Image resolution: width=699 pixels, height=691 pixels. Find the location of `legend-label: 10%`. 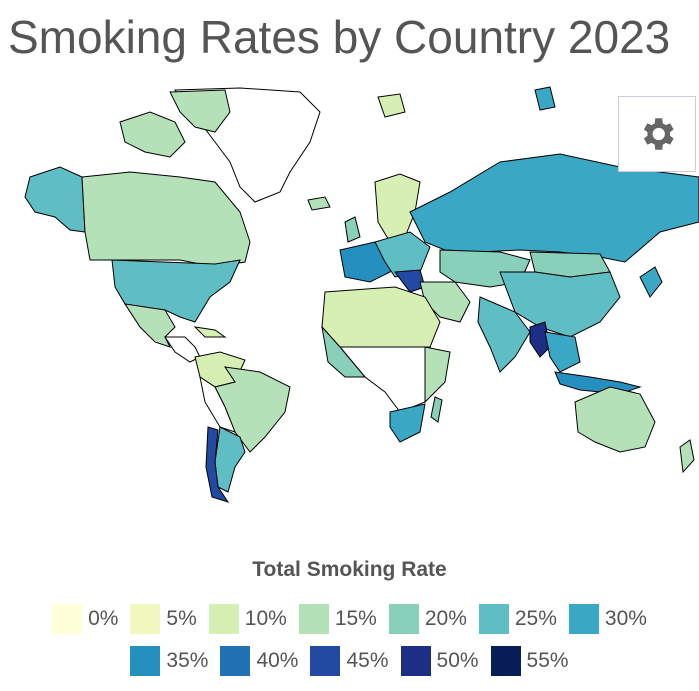

legend-label: 10% is located at coordinates (265, 618).